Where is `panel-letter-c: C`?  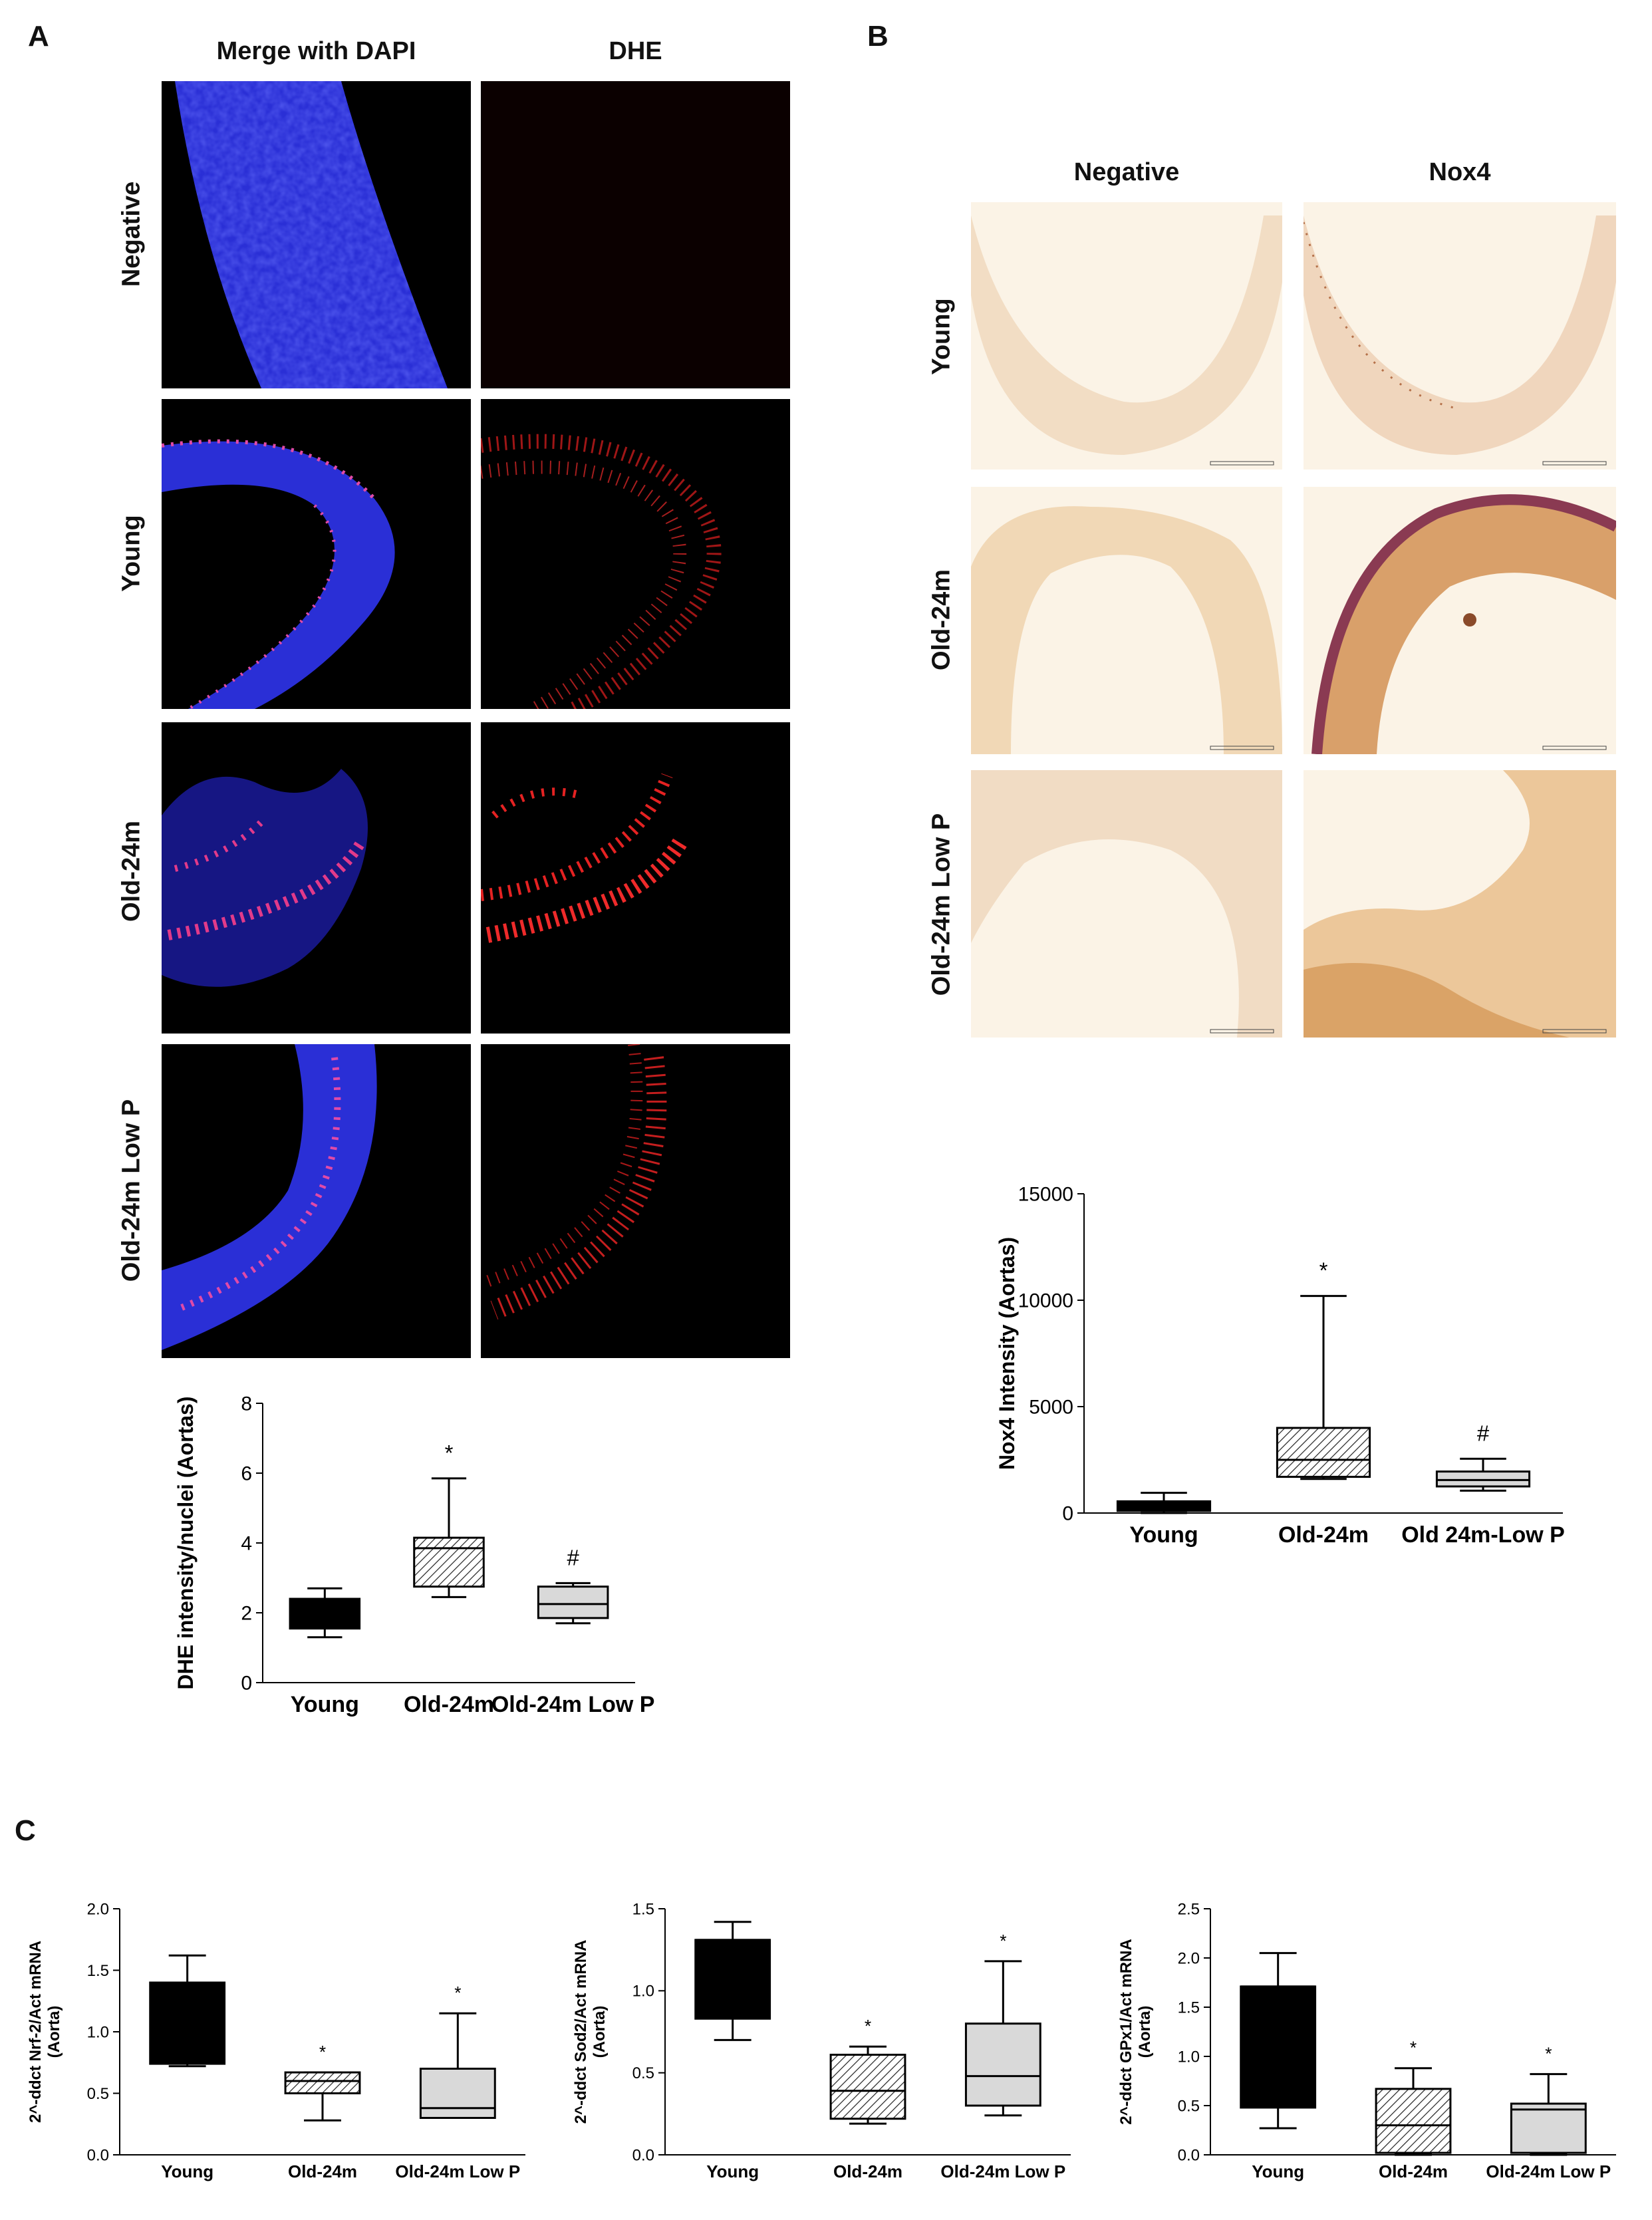
panel-letter-c: C is located at coordinates (25, 1830).